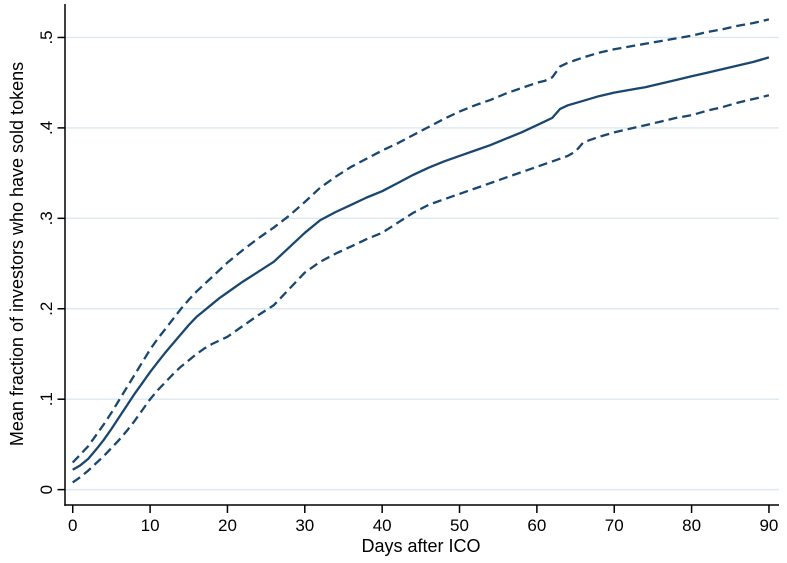 Image resolution: width=787 pixels, height=563 pixels. I want to click on y-tick-label: .1, so click(46, 399).